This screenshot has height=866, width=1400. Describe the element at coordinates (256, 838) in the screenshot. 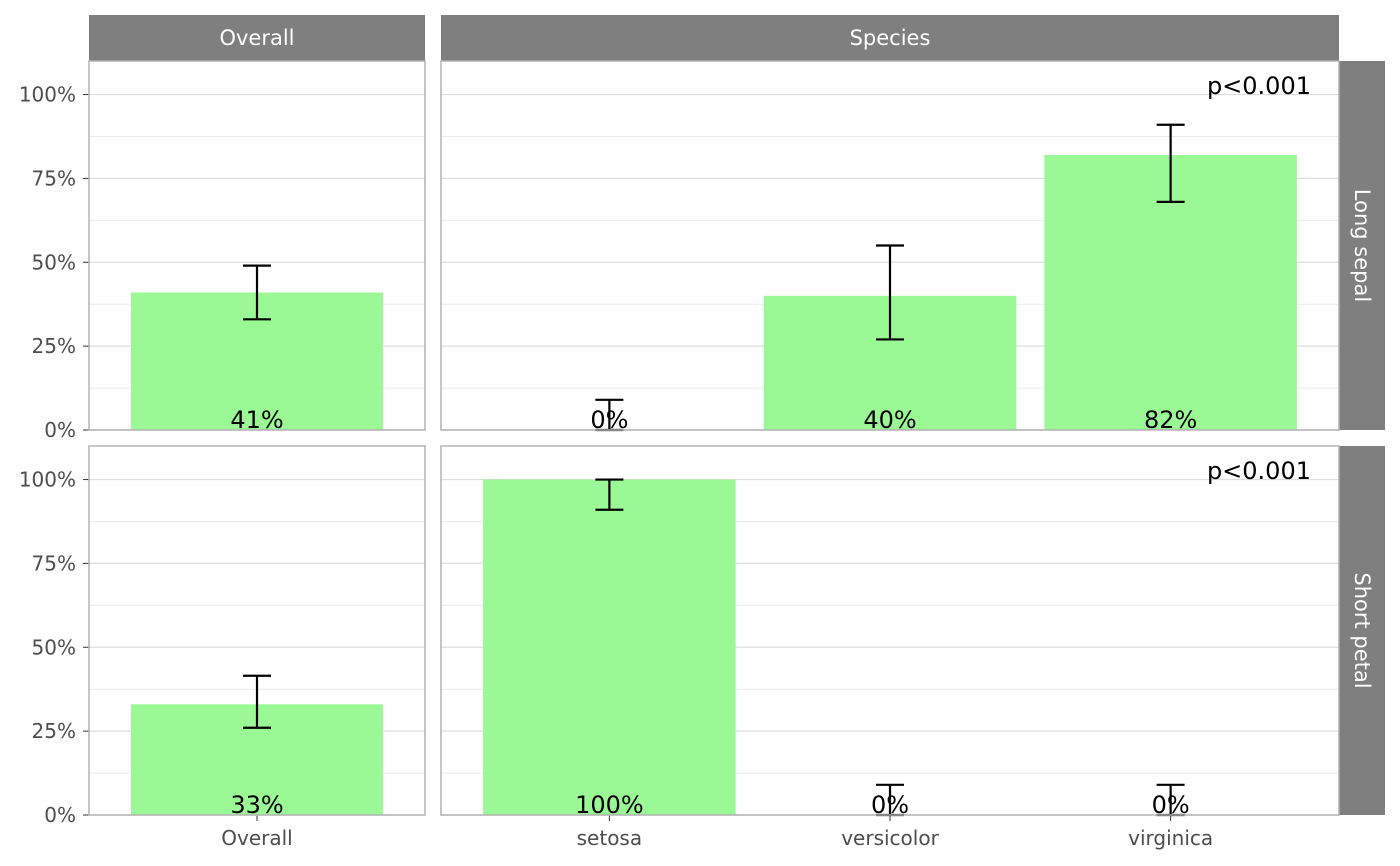

I see `x-tick-label: Overall` at that location.